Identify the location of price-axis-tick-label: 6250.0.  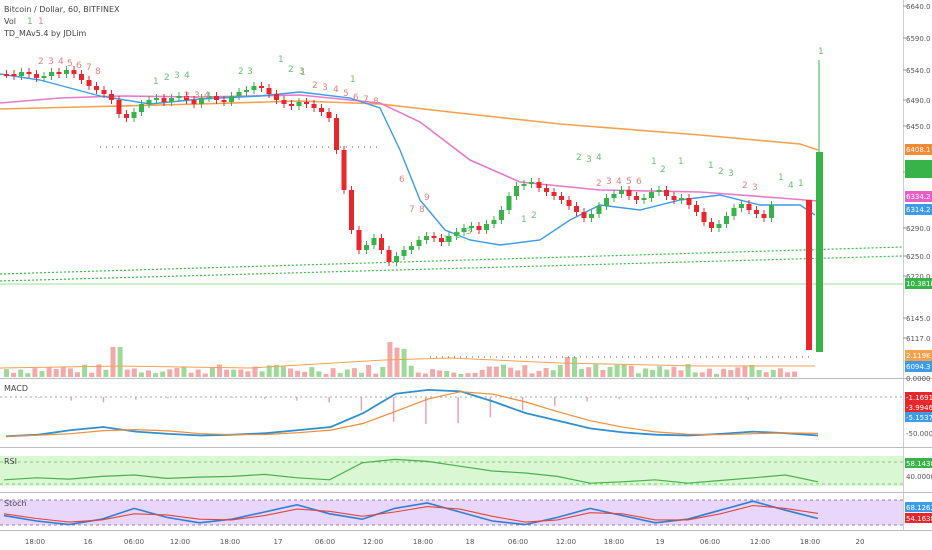
(918, 257).